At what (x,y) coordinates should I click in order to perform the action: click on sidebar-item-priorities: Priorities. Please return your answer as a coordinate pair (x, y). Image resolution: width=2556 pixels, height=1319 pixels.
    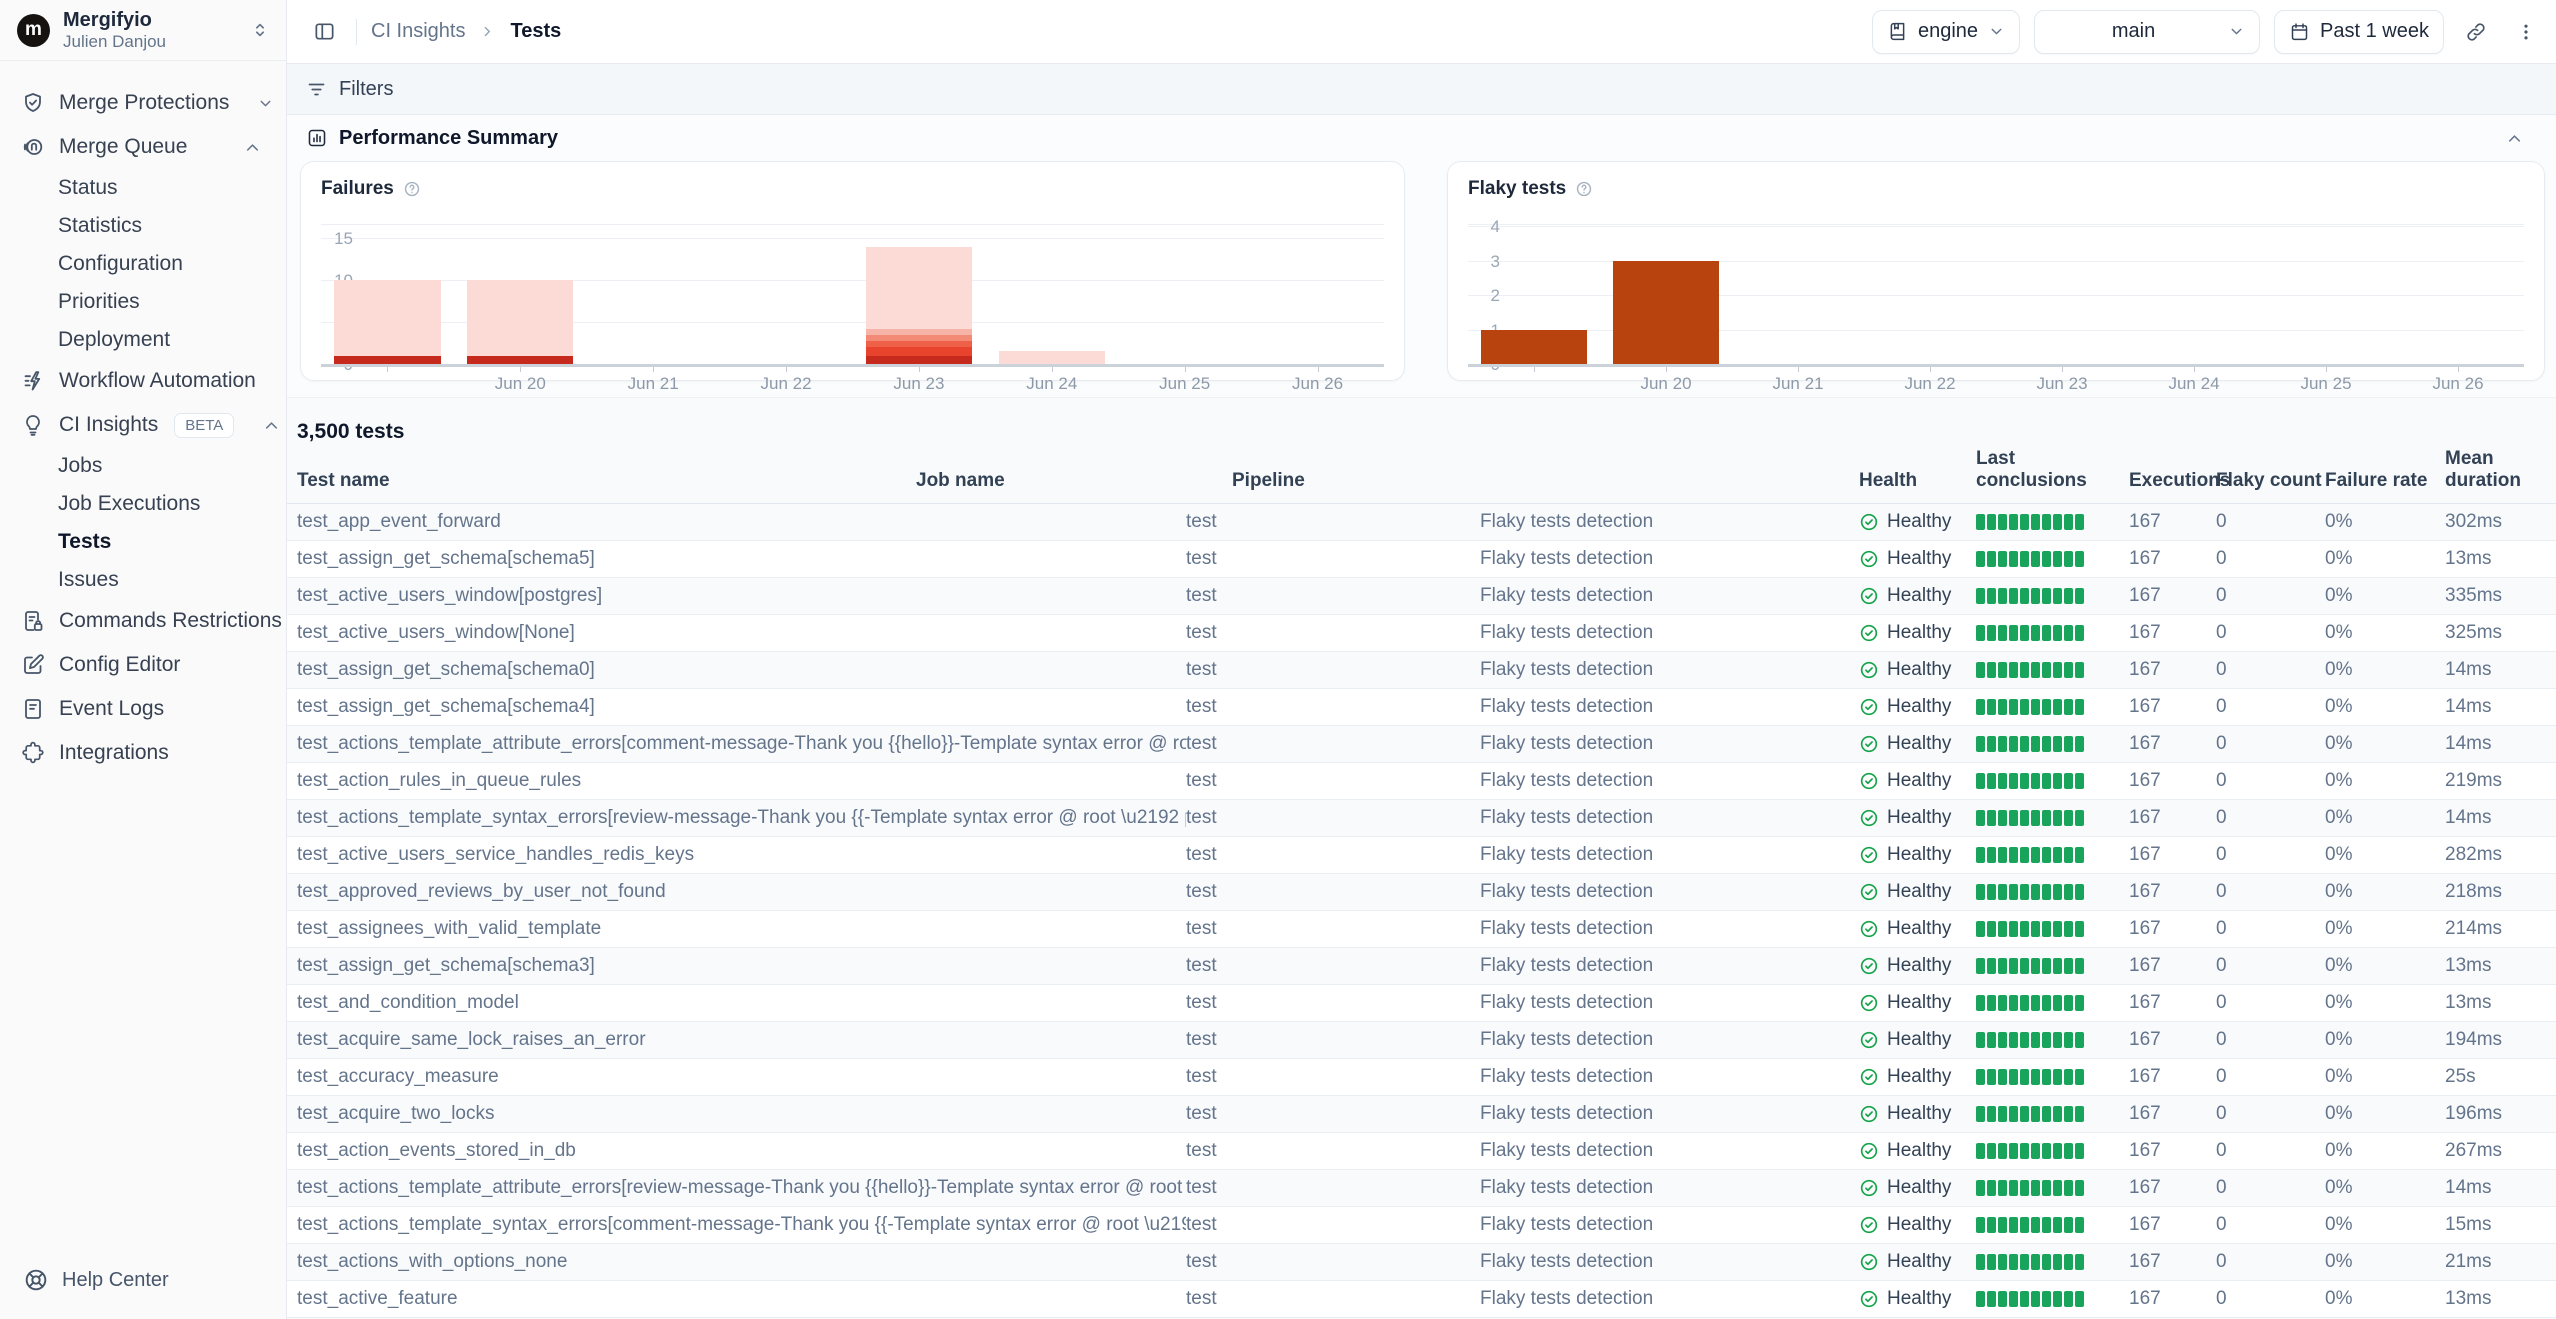
    Looking at the image, I should click on (143, 302).